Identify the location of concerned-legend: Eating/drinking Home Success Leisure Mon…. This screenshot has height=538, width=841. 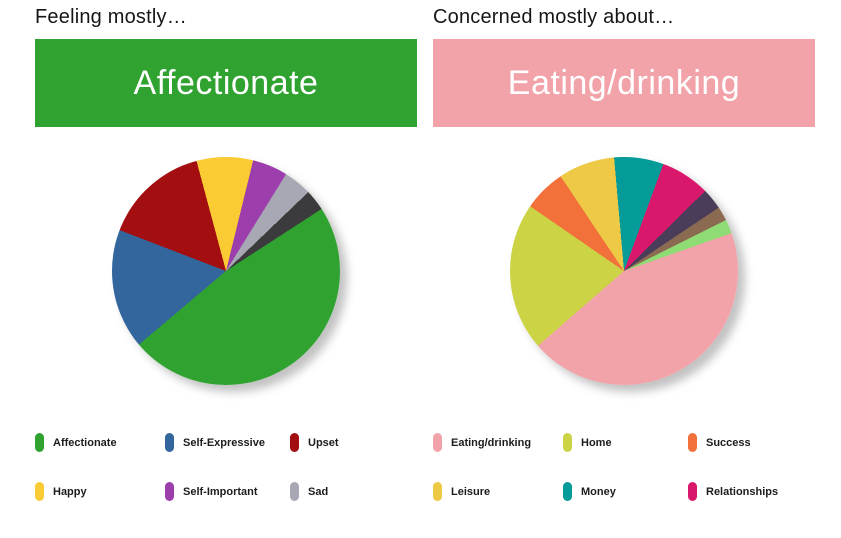
(624, 467).